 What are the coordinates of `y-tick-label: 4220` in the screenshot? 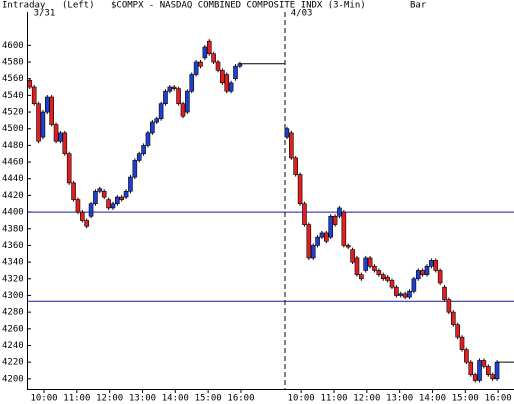 It's located at (13, 363).